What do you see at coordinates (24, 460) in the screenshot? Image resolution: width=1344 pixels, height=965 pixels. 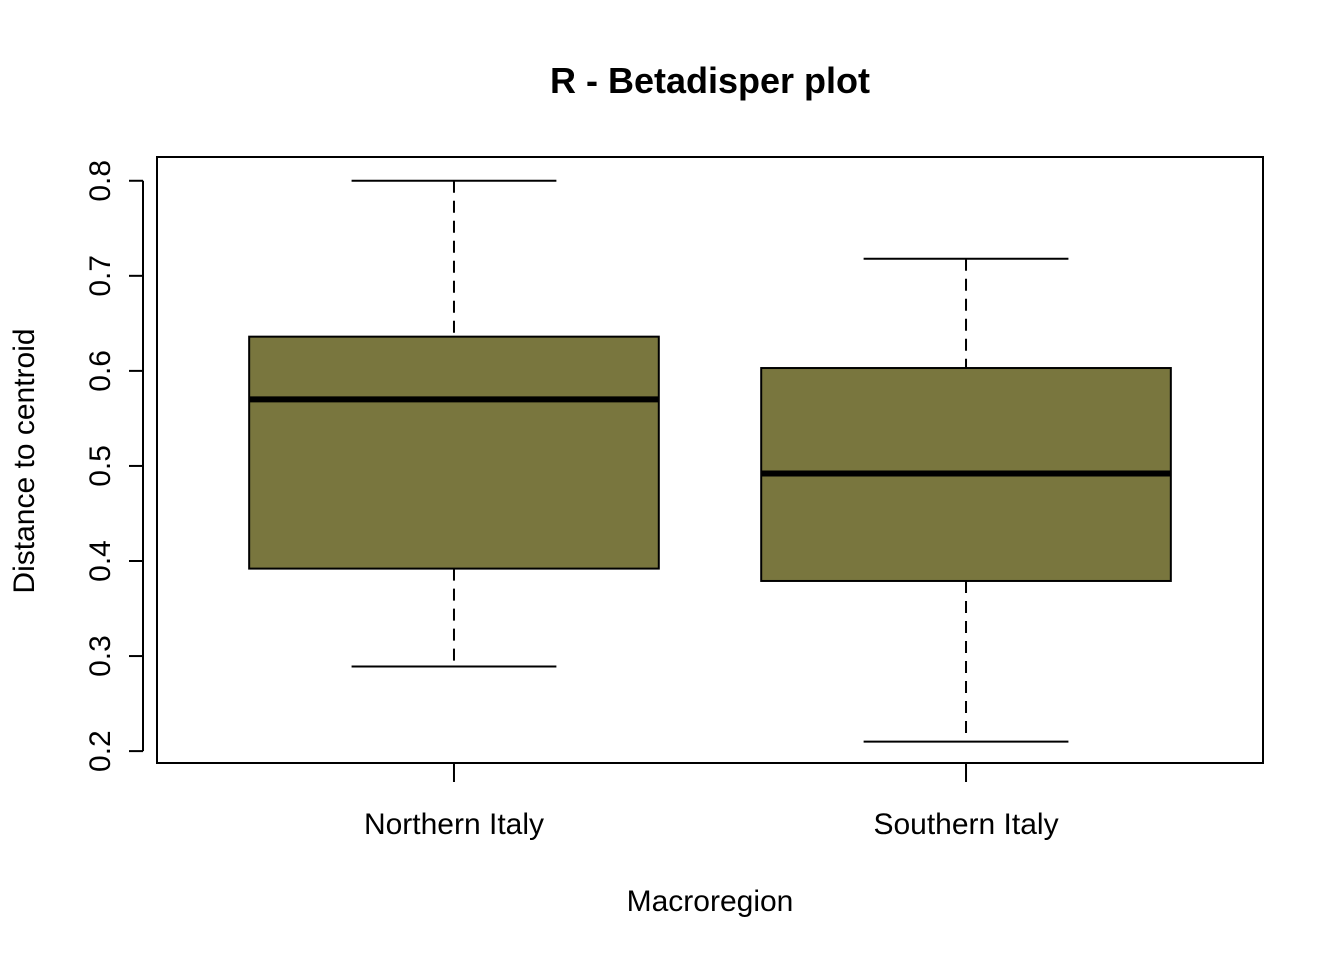 I see `y-axis-label: Distance to centroid` at bounding box center [24, 460].